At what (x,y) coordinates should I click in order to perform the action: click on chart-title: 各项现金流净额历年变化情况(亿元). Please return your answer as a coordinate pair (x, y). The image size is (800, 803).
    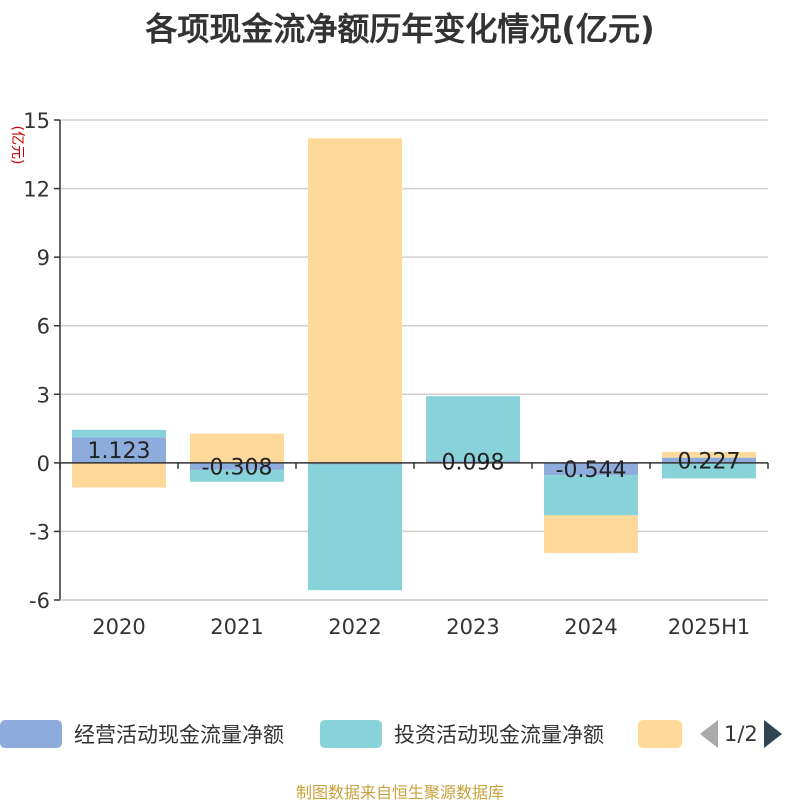
    Looking at the image, I should click on (400, 29).